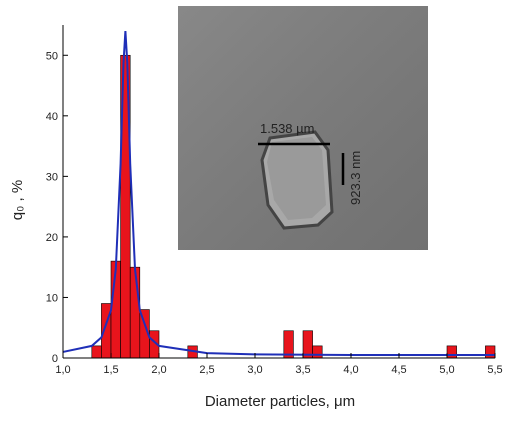 The image size is (509, 421). What do you see at coordinates (52, 56) in the screenshot?
I see `y-tick-label: 50` at bounding box center [52, 56].